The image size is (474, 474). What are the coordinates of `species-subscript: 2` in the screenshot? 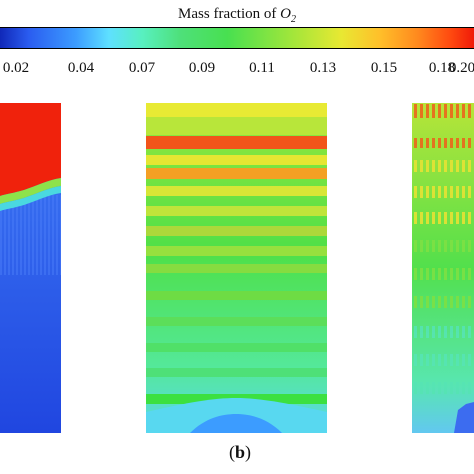 It's located at (293, 19).